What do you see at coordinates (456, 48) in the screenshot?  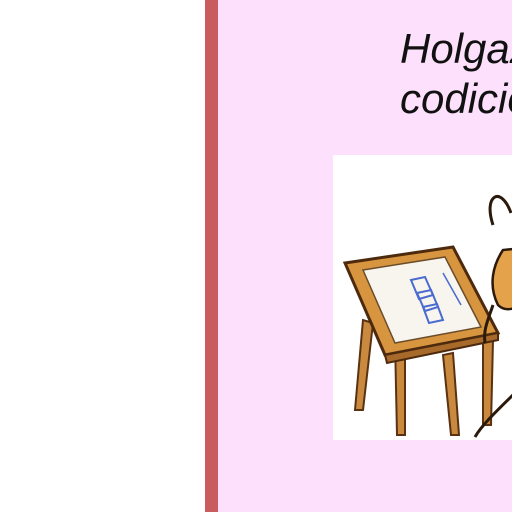 I see `slide-text-line-1: Holgaz` at bounding box center [456, 48].